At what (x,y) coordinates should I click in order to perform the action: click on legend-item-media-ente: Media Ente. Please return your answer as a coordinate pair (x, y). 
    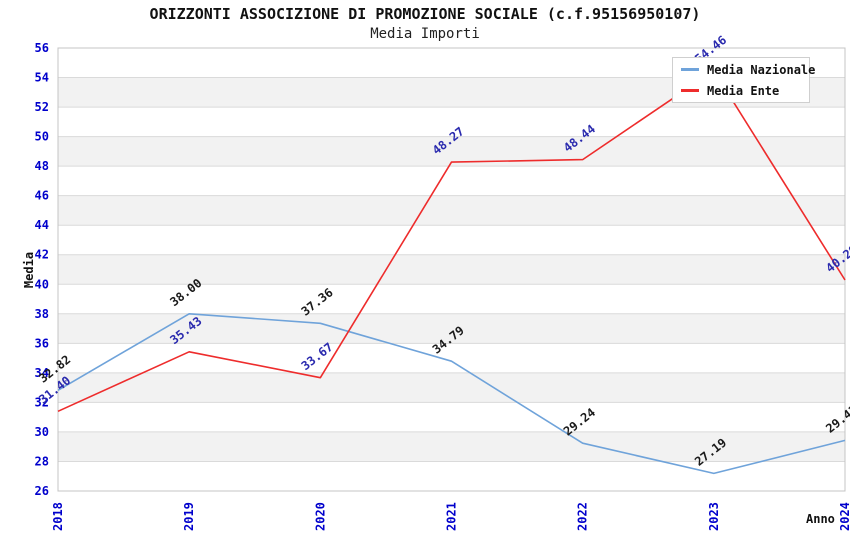
    Looking at the image, I should click on (745, 91).